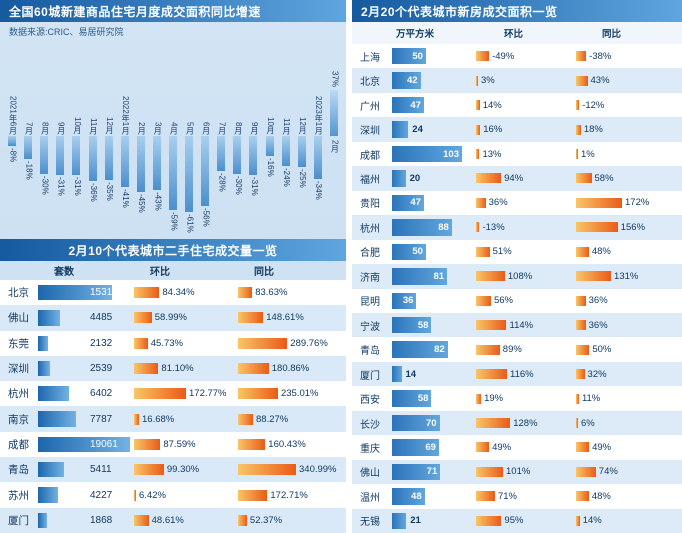 The image size is (682, 533). What do you see at coordinates (61, 127) in the screenshot?
I see `chart-month-label: 9月` at bounding box center [61, 127].